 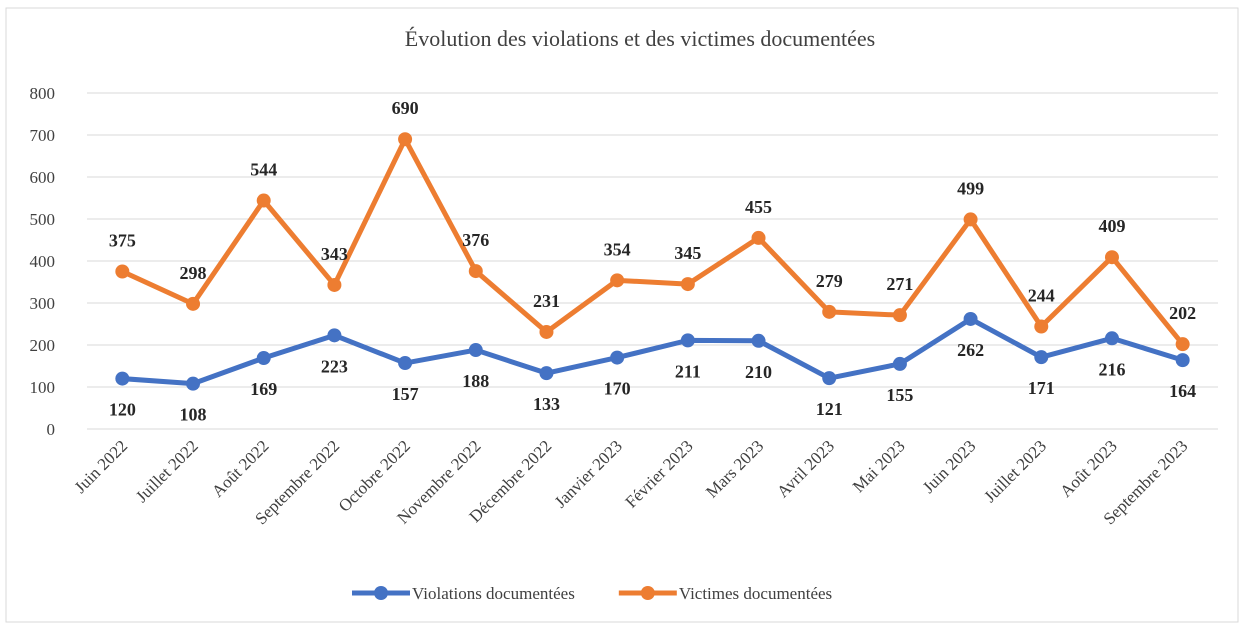 I want to click on data-label: 455, so click(x=758, y=207).